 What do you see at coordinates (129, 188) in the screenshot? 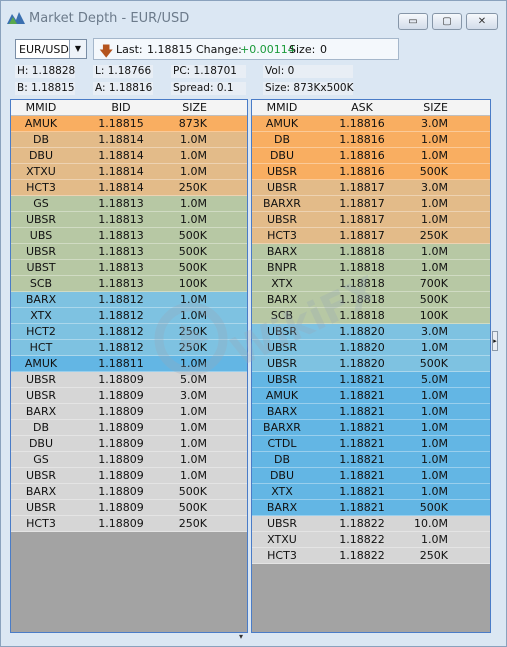
I see `table-row: HCT3 1.18814 250K` at bounding box center [129, 188].